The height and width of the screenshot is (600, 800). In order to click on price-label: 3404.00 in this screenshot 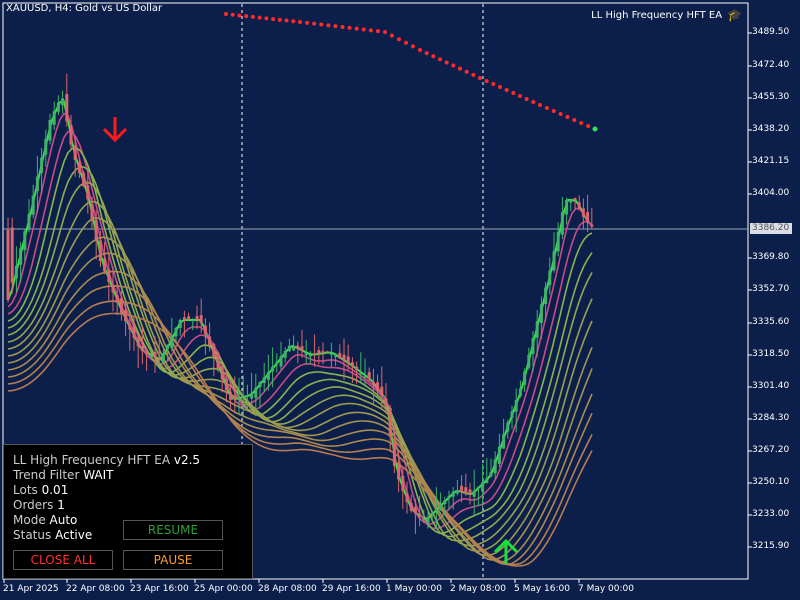, I will do `click(771, 193)`.